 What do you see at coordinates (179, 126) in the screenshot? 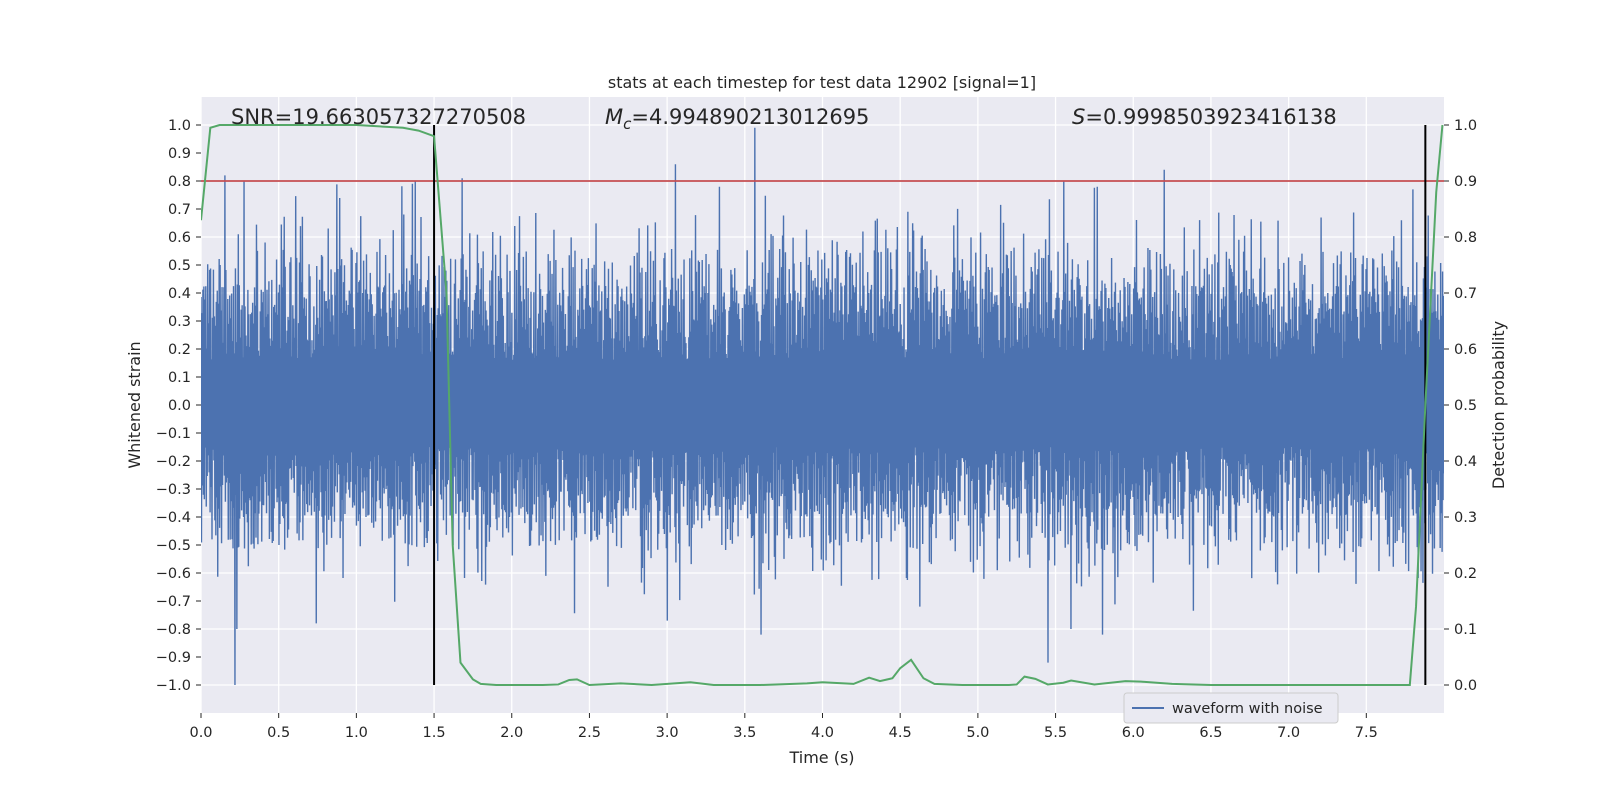
I see `y-tick-label: 1.0` at bounding box center [179, 126].